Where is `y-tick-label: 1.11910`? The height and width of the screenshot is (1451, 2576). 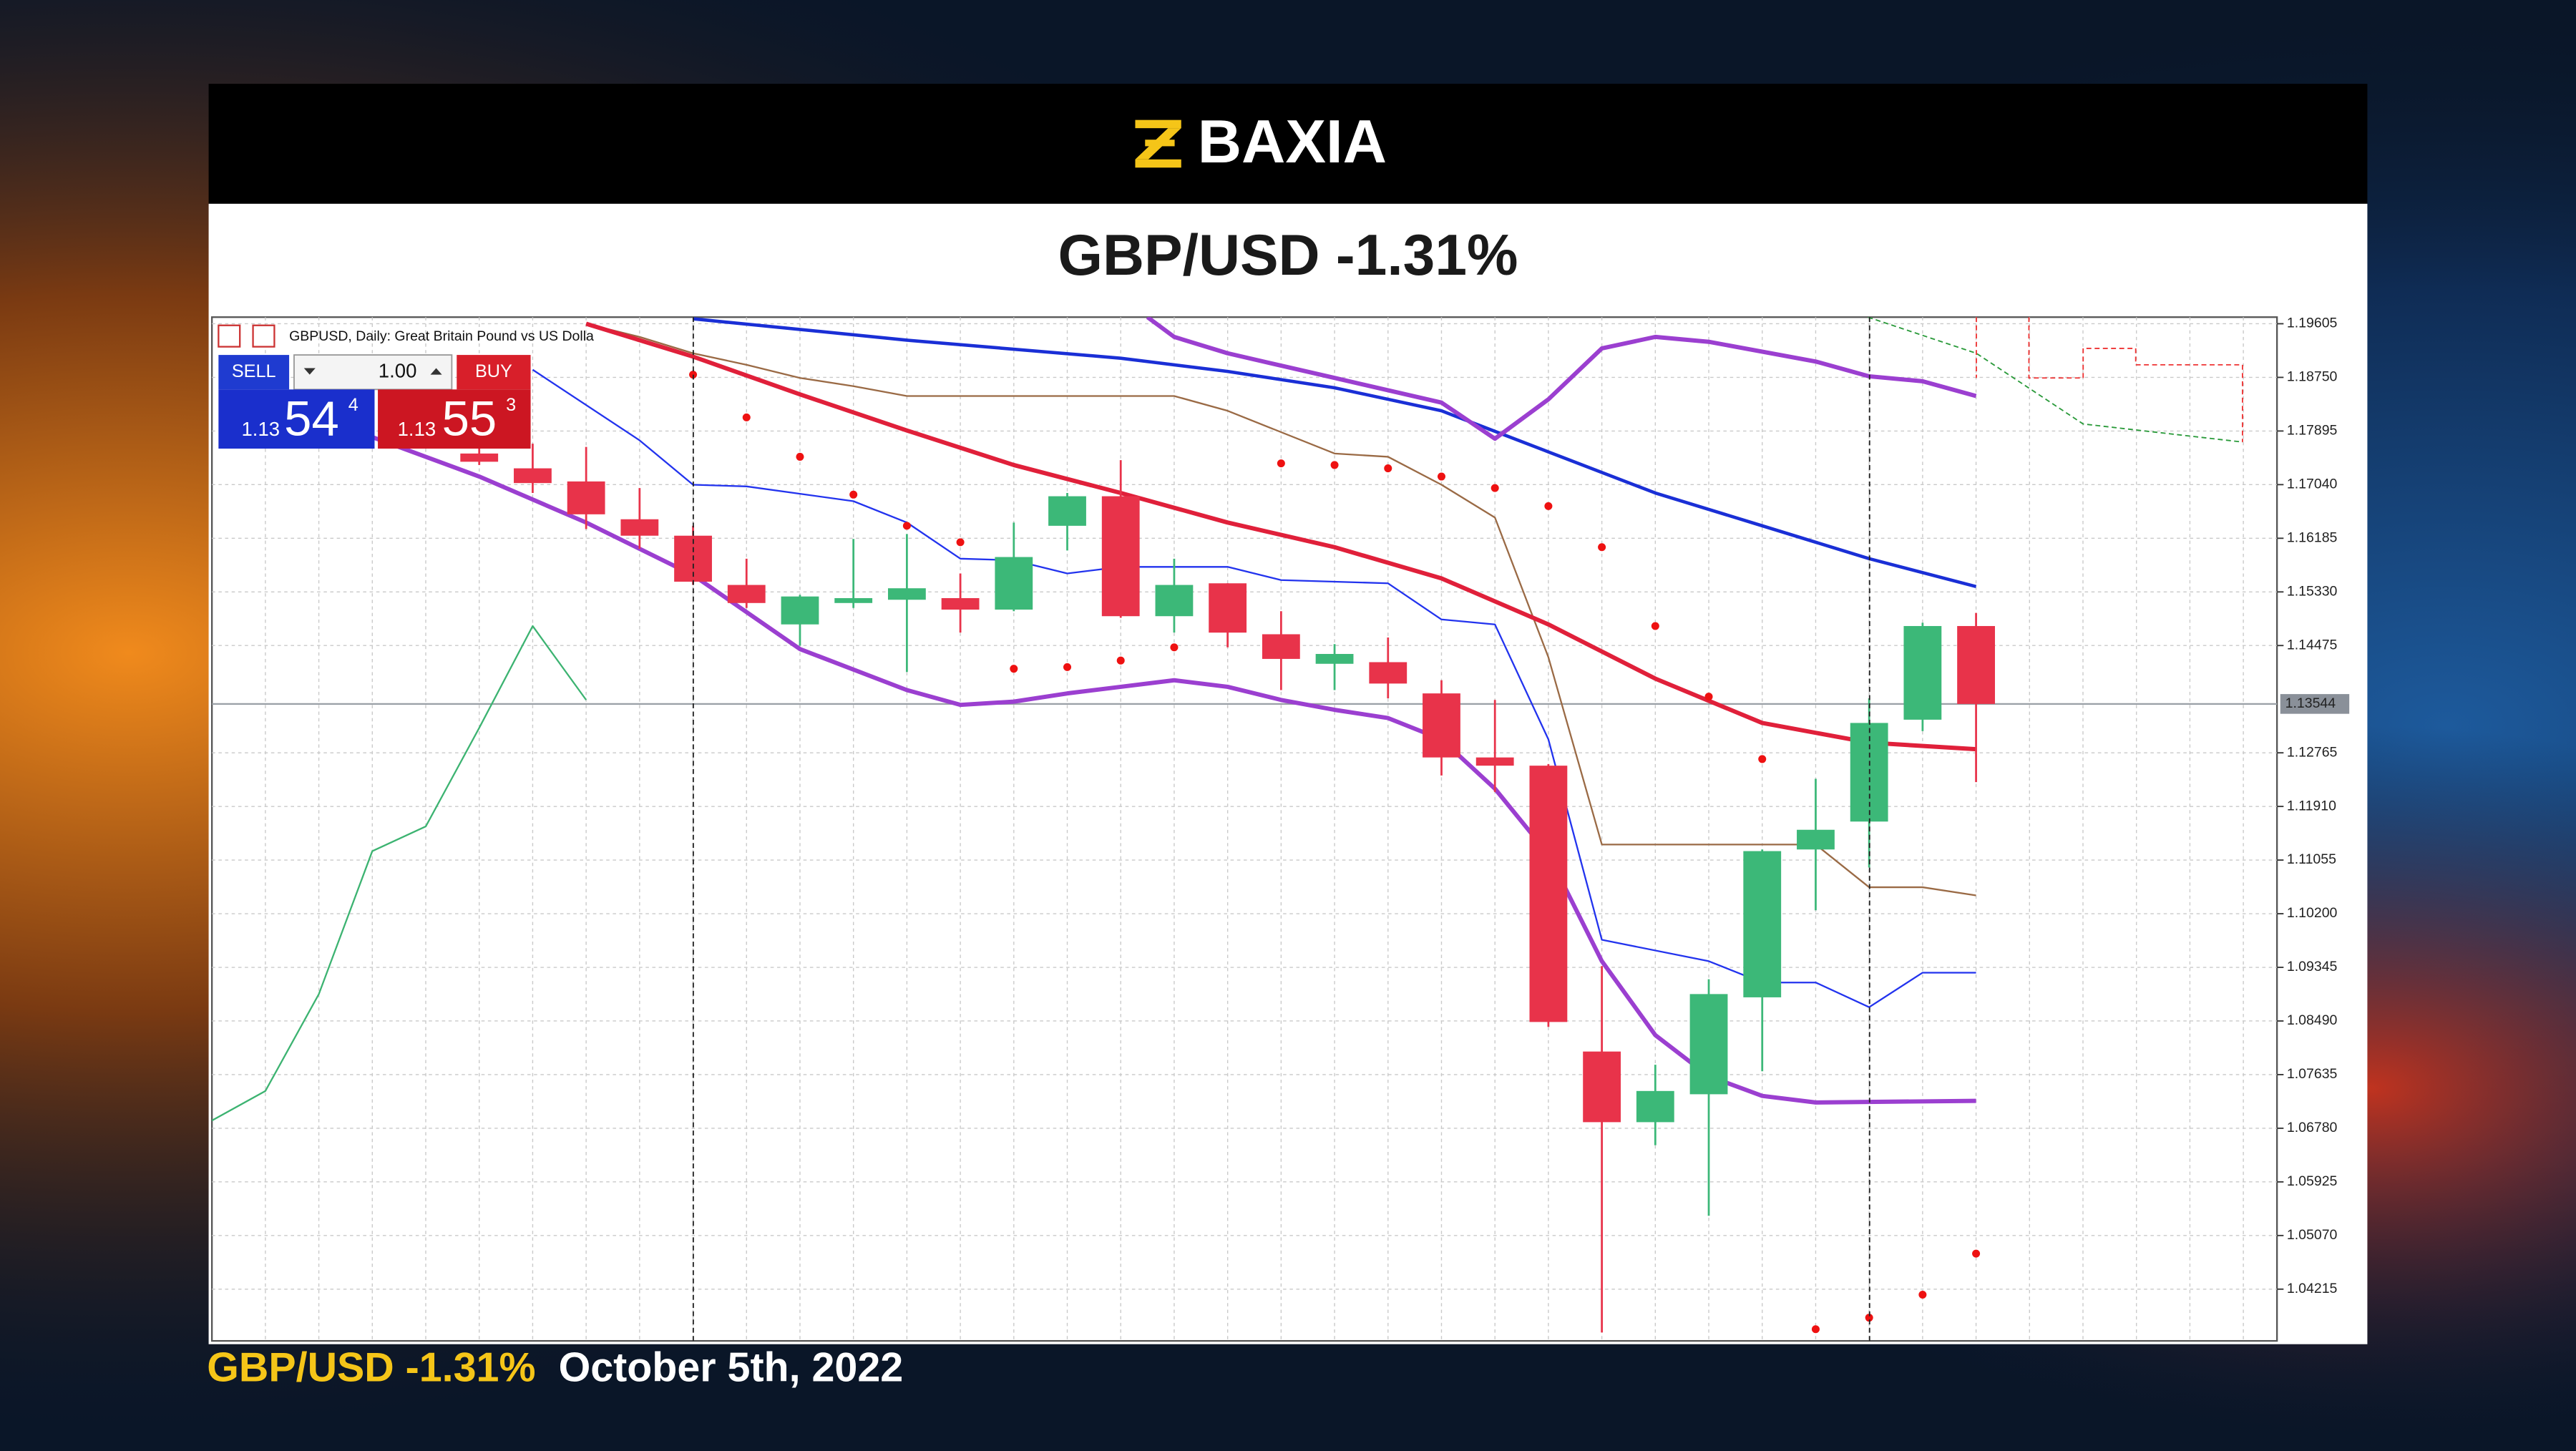
y-tick-label: 1.11910 is located at coordinates (2311, 806).